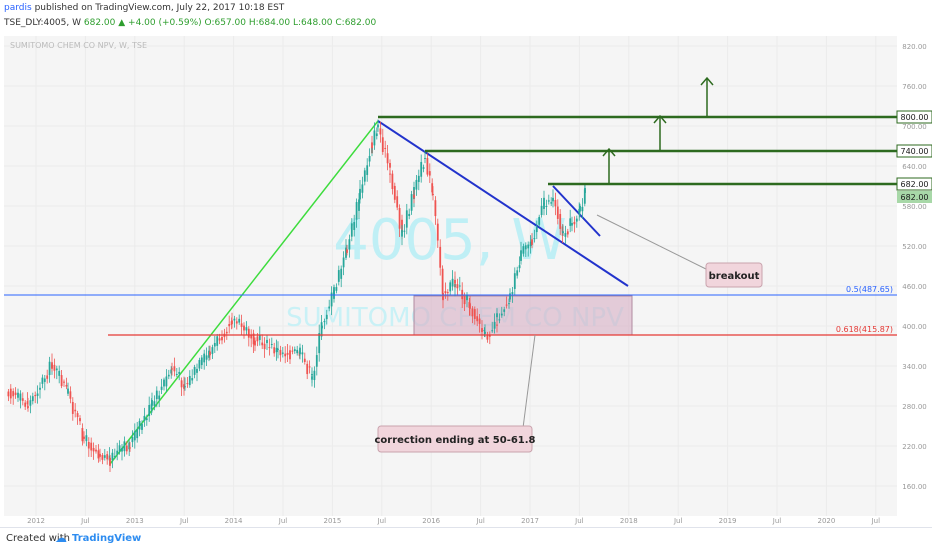 Image resolution: width=932 pixels, height=551 pixels. I want to click on last-price-text: 682.00, so click(99, 23).